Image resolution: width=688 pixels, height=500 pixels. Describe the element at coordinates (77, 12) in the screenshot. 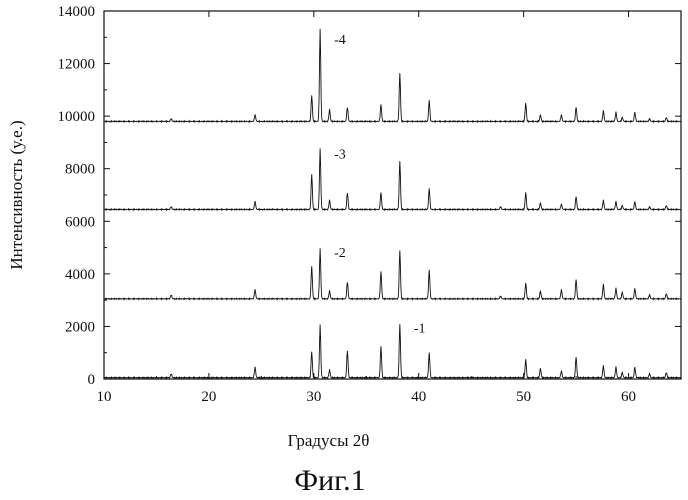

I see `y-tick-label: 14000` at that location.